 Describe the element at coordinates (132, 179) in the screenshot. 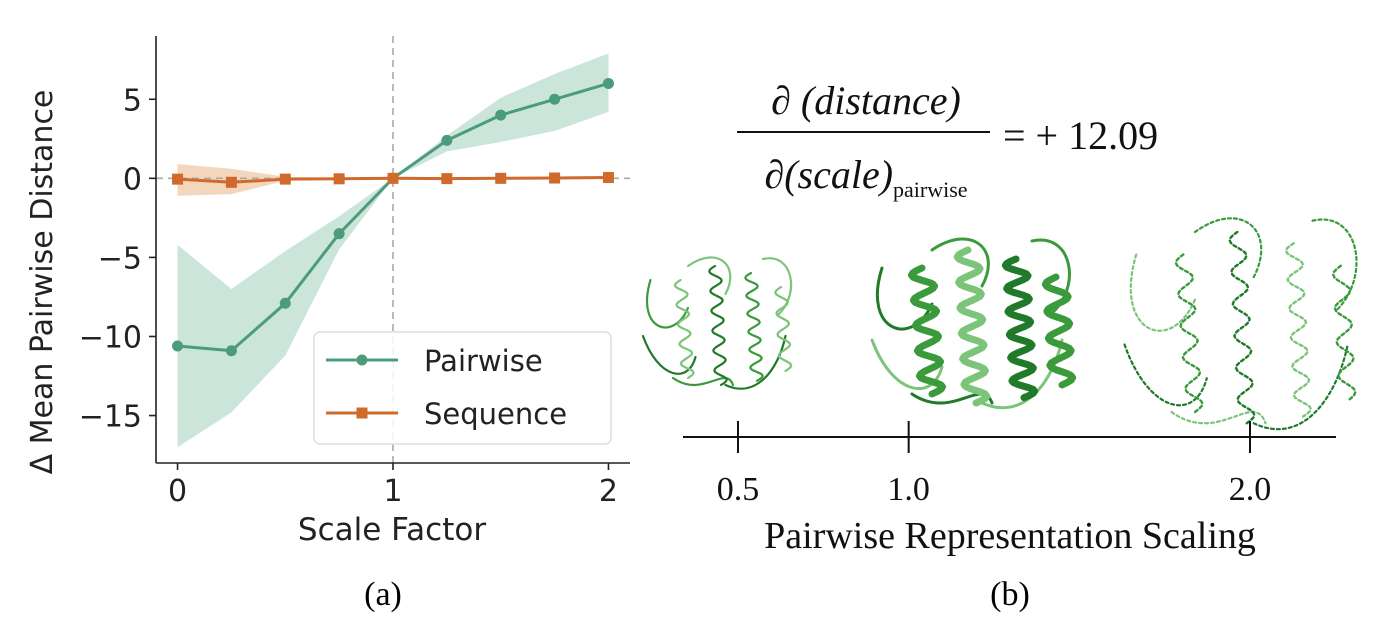

I see `y-tick-label: 0` at that location.